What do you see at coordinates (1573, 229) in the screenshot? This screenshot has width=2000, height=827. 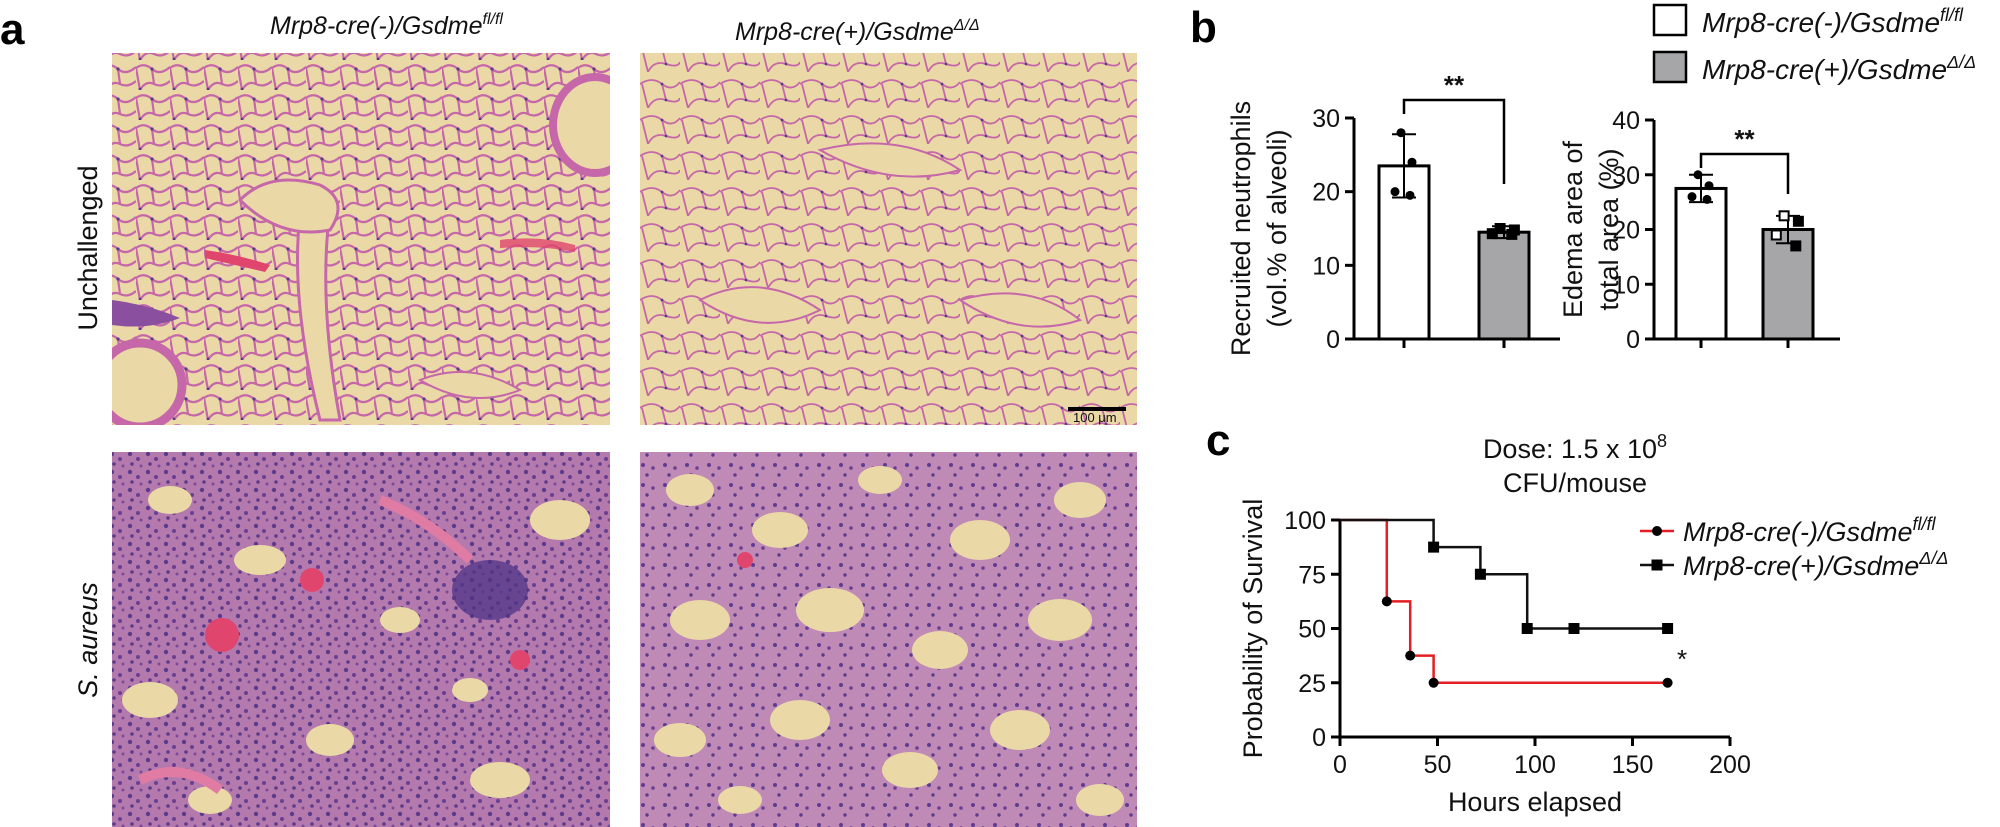 I see `y-axis-label: Edema area of` at bounding box center [1573, 229].